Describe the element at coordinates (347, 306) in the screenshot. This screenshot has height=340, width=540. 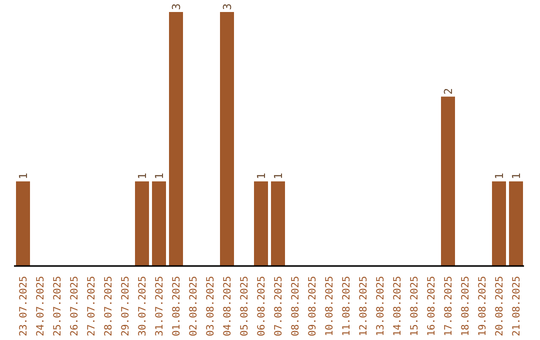
I see `x-tick-label: 11.08.2025` at that location.